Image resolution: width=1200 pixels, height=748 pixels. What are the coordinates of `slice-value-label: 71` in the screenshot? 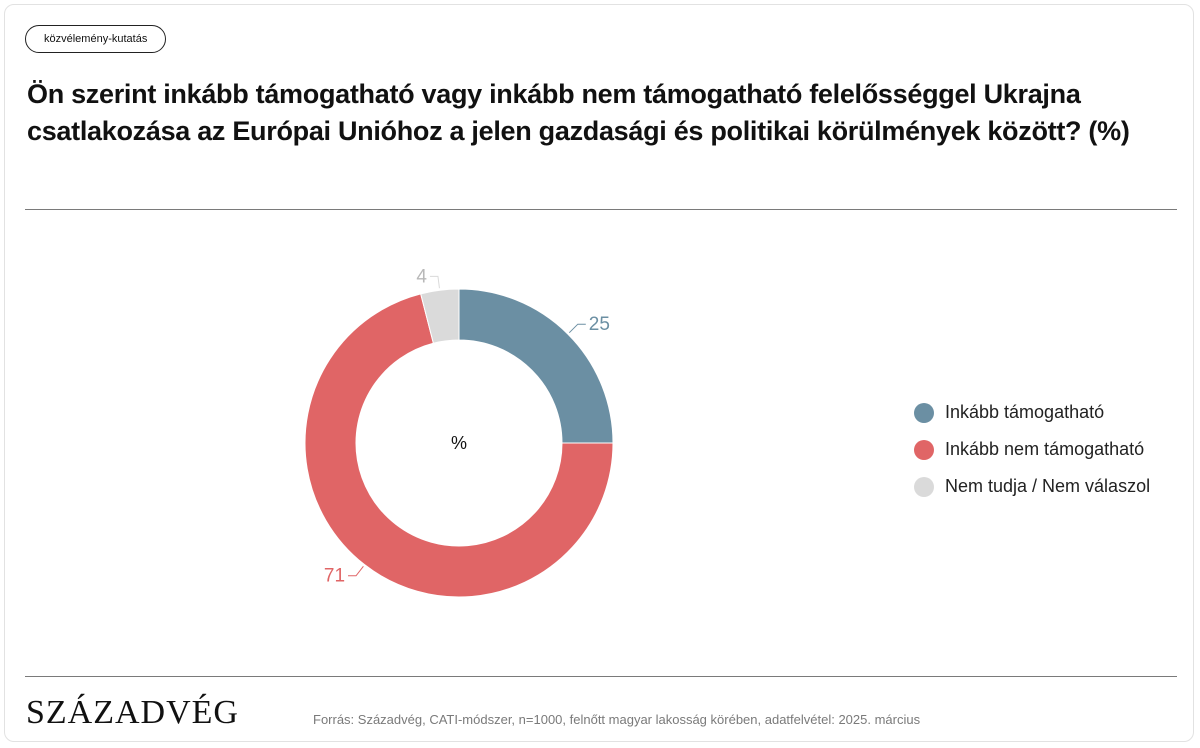 It's located at (334, 576).